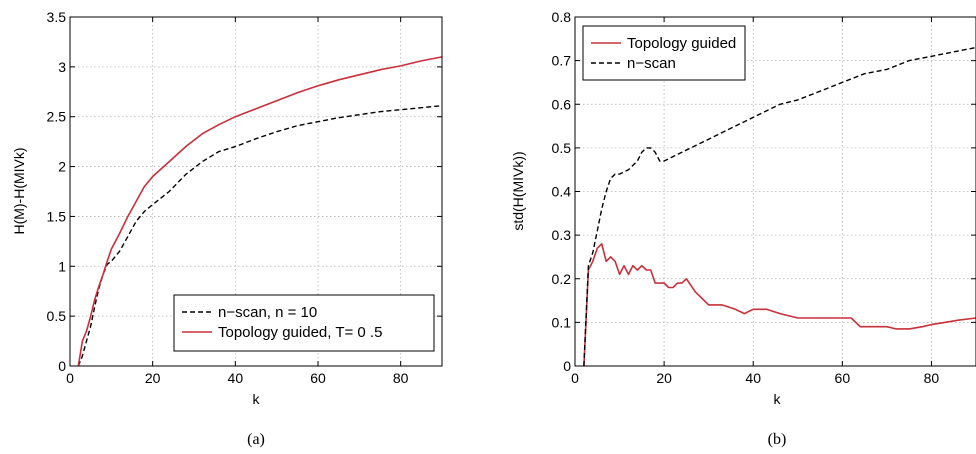  What do you see at coordinates (256, 439) in the screenshot?
I see `panel-caption-a: (a)` at bounding box center [256, 439].